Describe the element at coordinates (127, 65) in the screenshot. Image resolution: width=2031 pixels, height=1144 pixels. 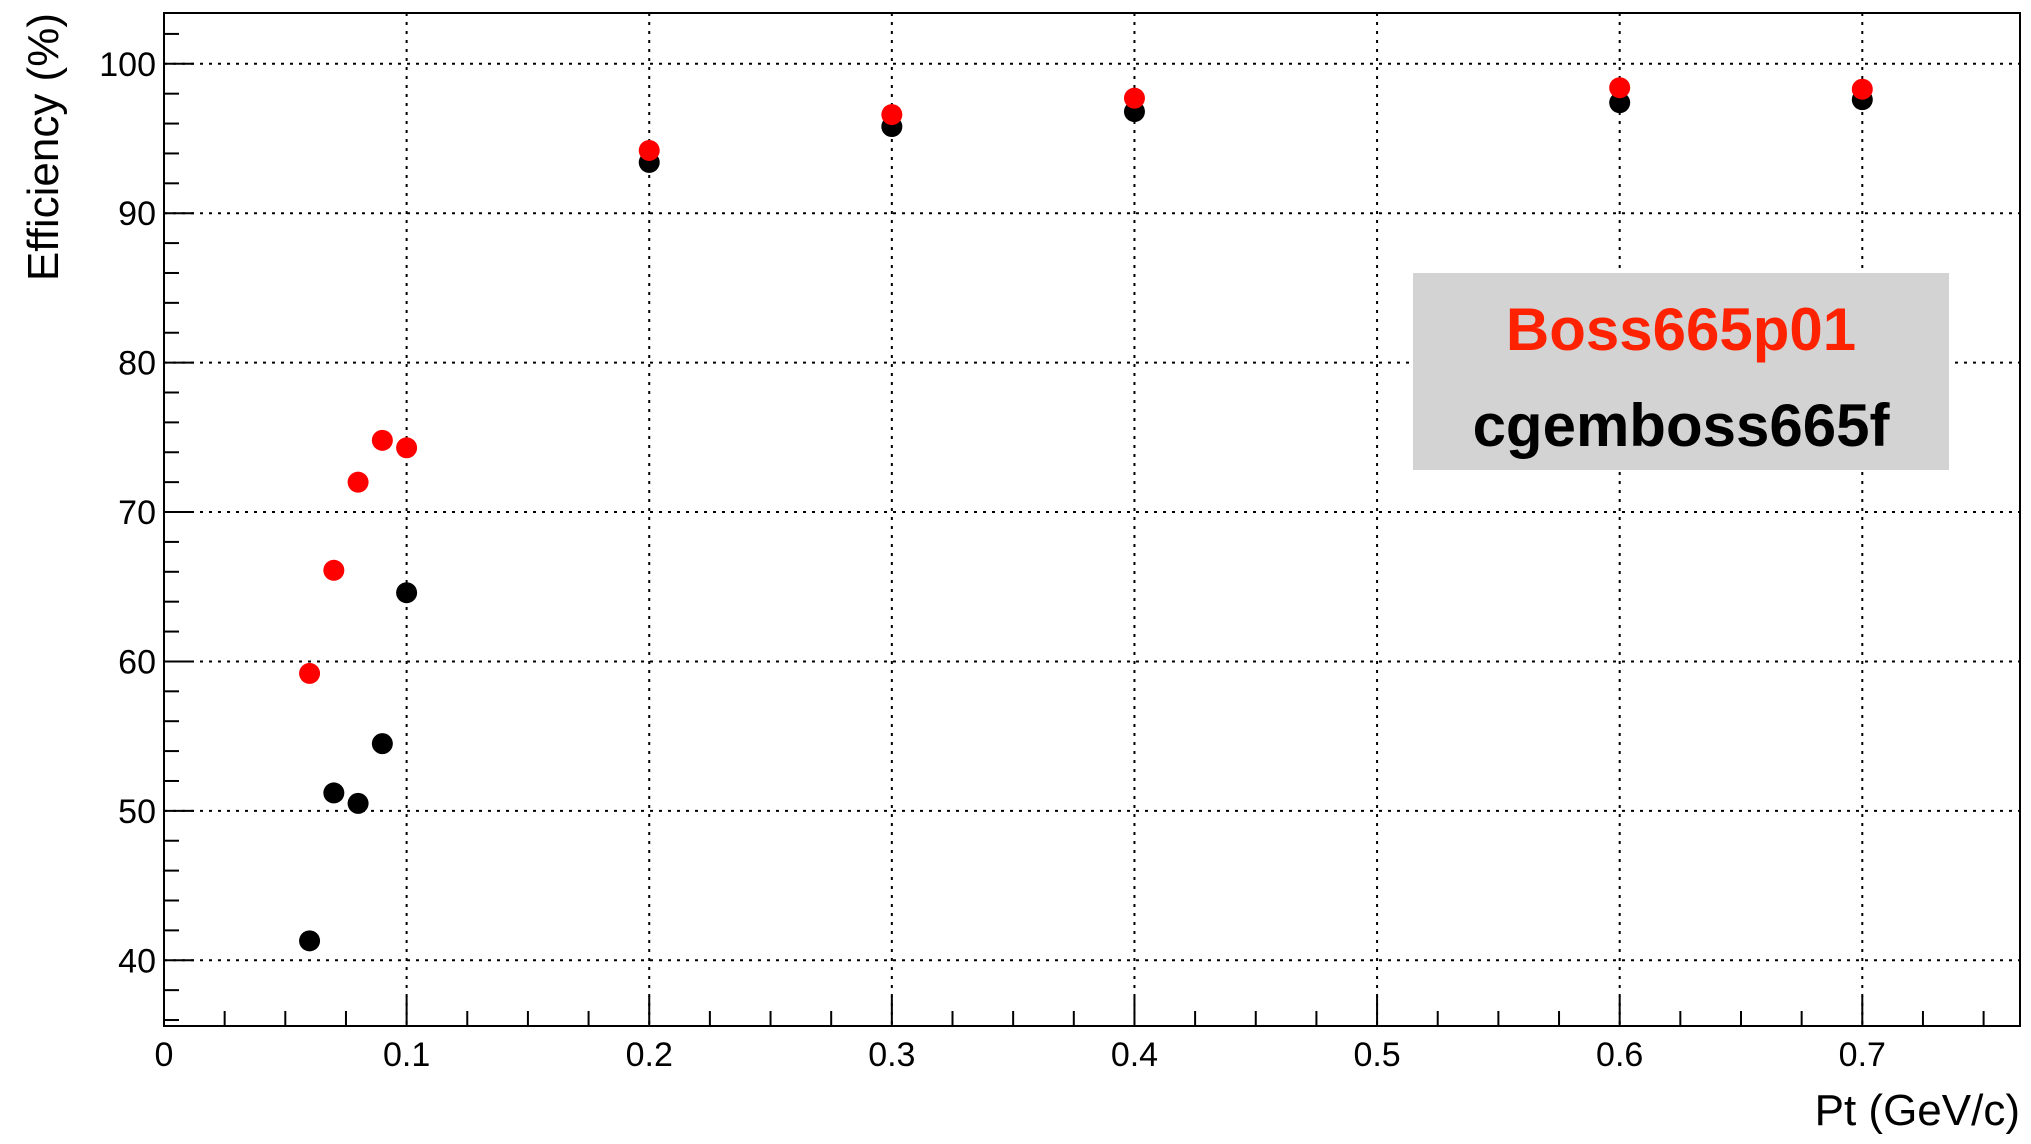
I see `y-tick-label: 100` at that location.